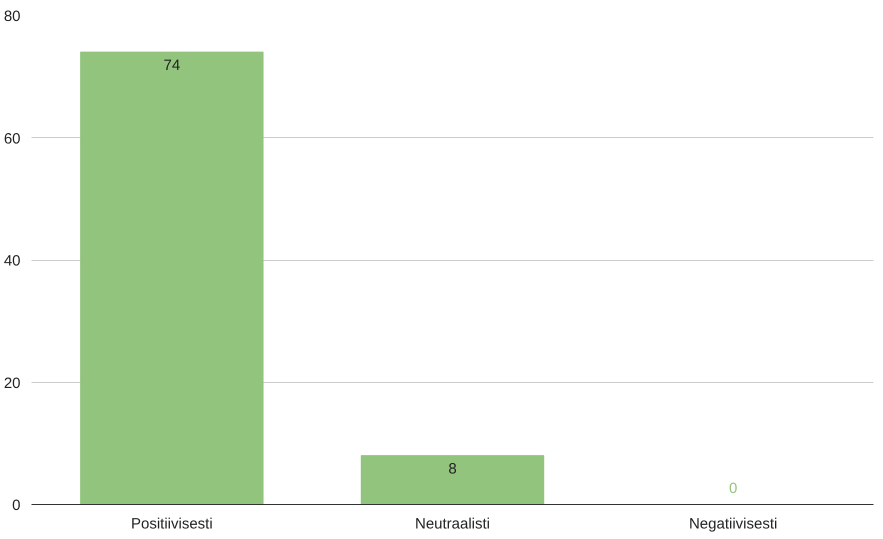  What do you see at coordinates (12, 261) in the screenshot?
I see `y-tick-label: 40` at bounding box center [12, 261].